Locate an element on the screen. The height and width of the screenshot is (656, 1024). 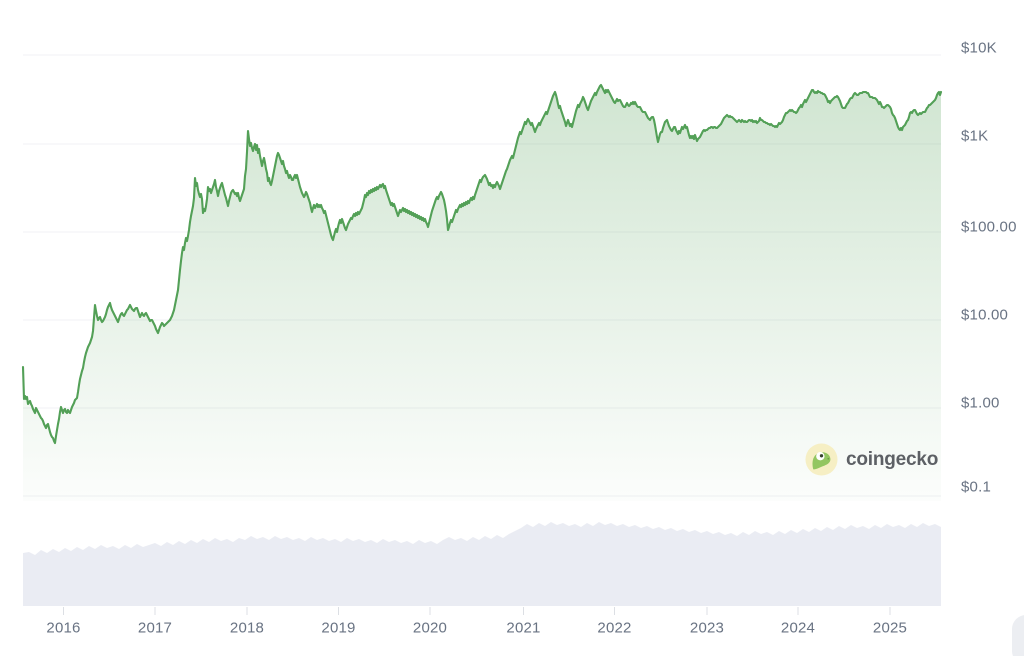
x-axis-label: 2025 is located at coordinates (890, 628).